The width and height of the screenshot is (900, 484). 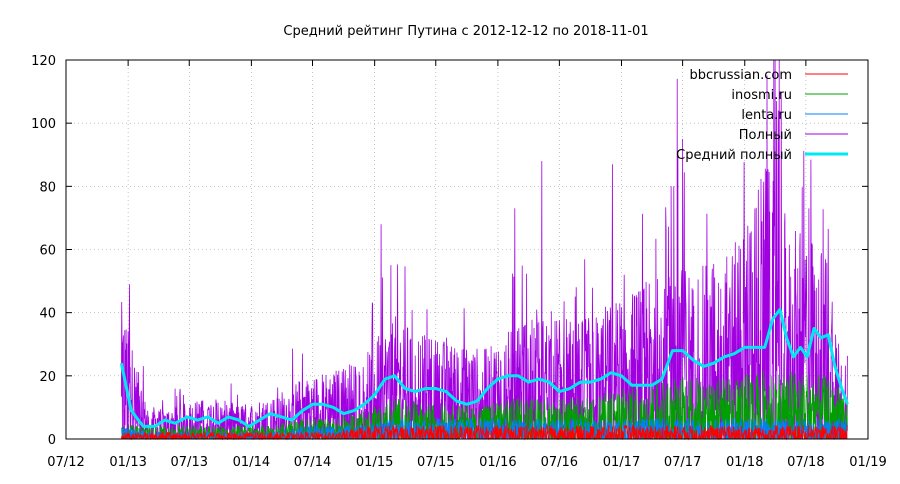 I want to click on x-tick-label: 07/16, so click(x=559, y=462).